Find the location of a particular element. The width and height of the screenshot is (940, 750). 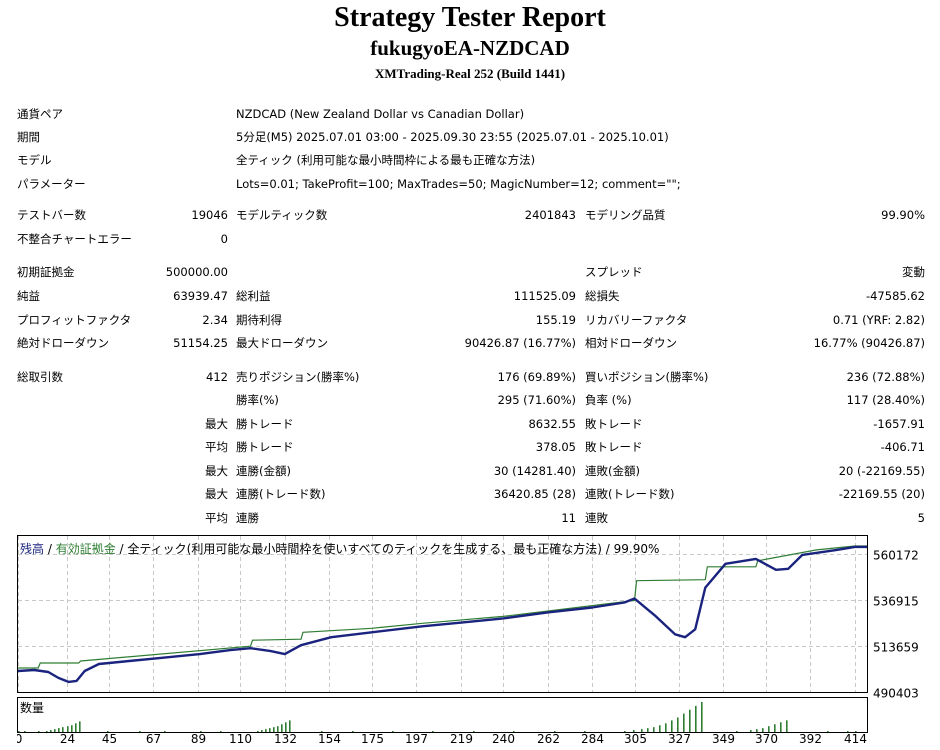

win-rate-label: 勝率(%) is located at coordinates (257, 400).